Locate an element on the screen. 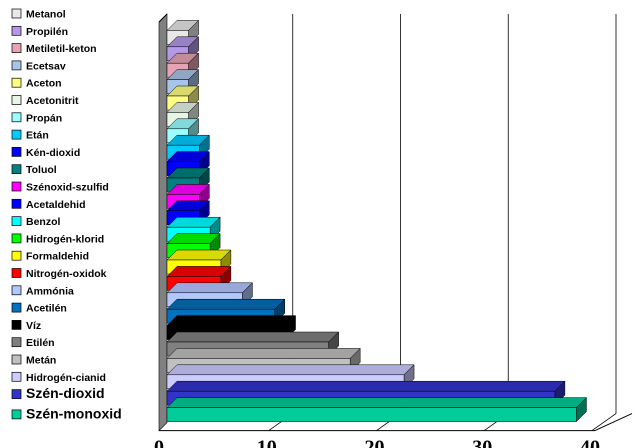  legend-item-acetonitrit: Acetonitrit is located at coordinates (45, 101).